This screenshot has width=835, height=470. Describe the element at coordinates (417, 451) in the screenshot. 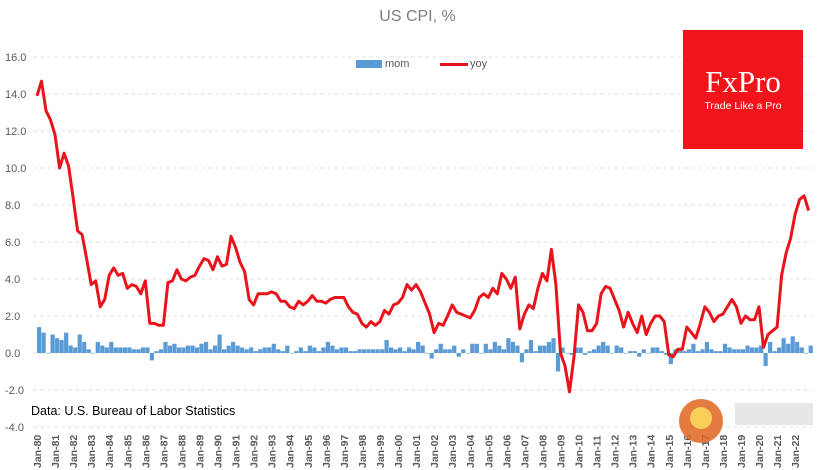

I see `x-tick-label: Jan-01` at that location.